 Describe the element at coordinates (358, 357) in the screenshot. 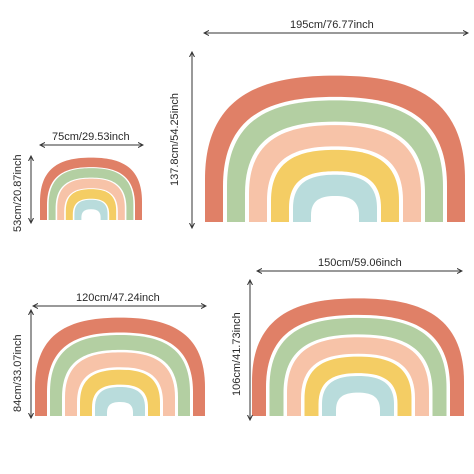

I see `rainbow-large` at that location.